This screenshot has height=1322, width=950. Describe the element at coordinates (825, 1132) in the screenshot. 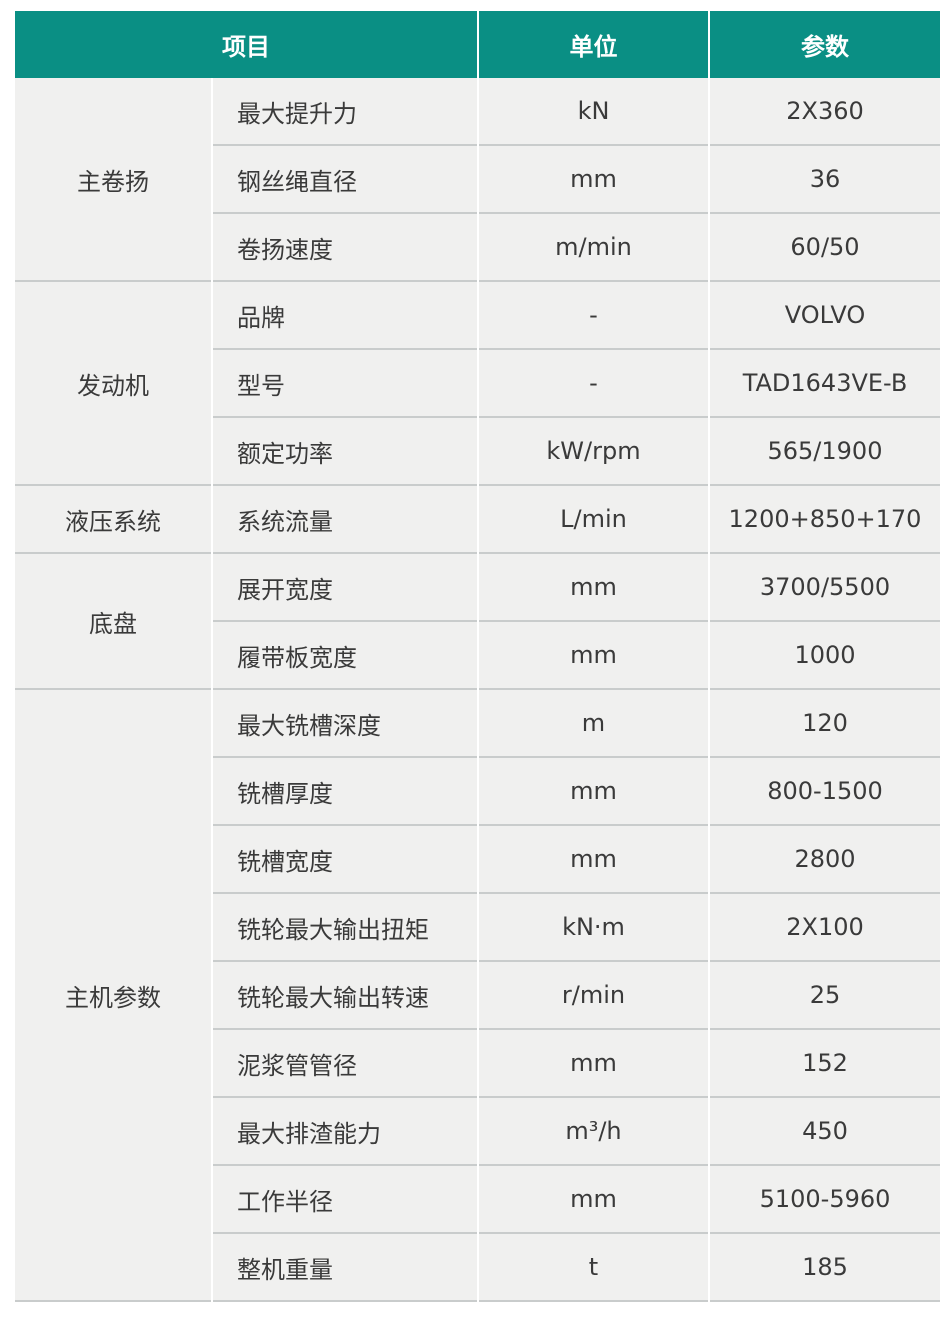

I see `item-value: 450` at that location.